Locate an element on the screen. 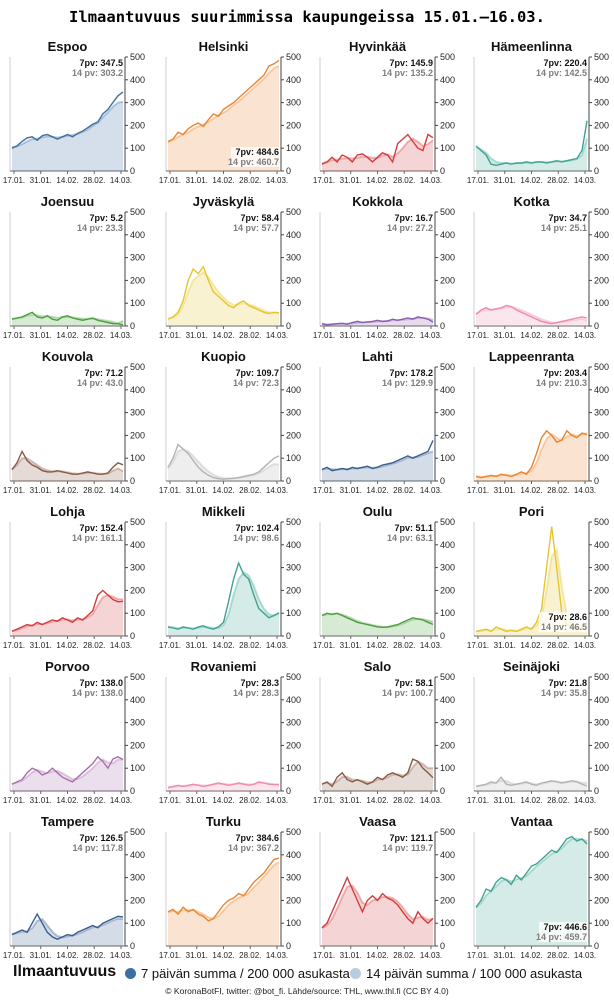  value-label-14day: 14 pv: 210.3 is located at coordinates (561, 383).